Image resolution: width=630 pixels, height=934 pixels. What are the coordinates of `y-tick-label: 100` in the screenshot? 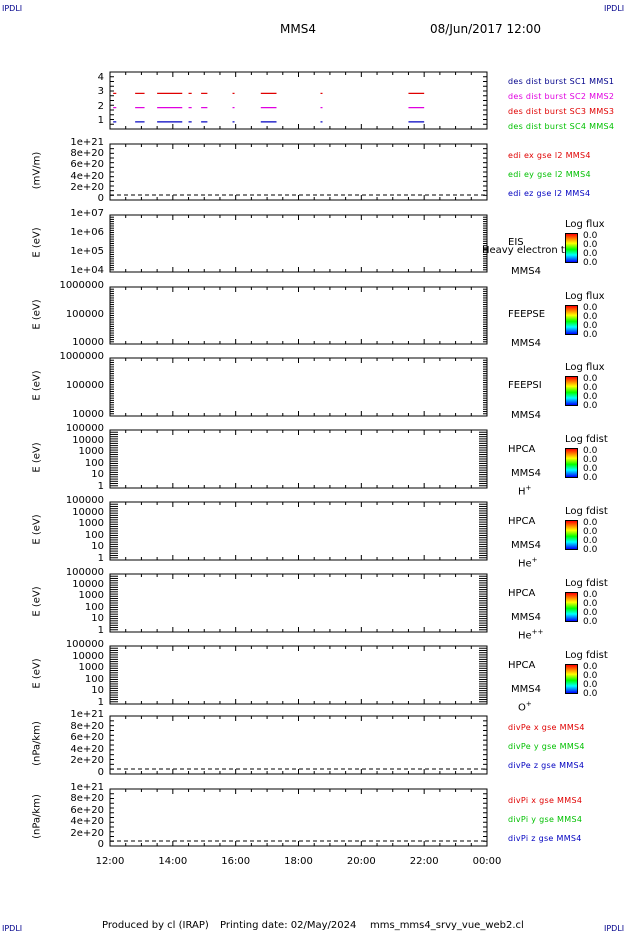 It's located at (94, 679).